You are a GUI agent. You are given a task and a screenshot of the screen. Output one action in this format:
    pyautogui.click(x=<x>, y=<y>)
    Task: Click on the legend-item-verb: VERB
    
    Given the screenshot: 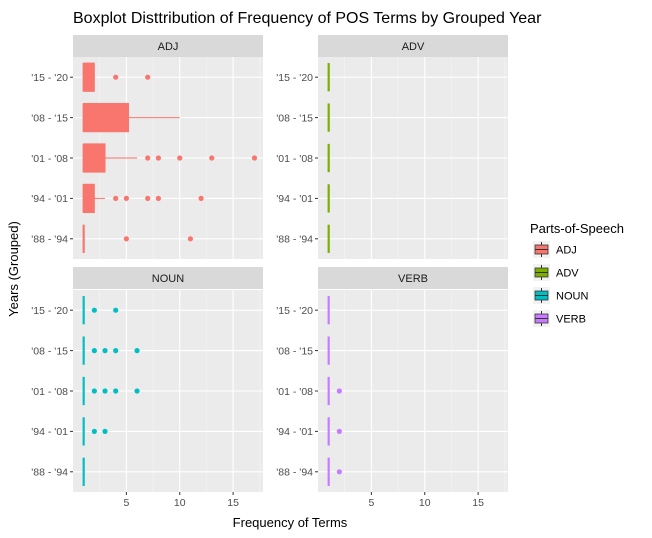 What is the action you would take?
    pyautogui.click(x=559, y=318)
    